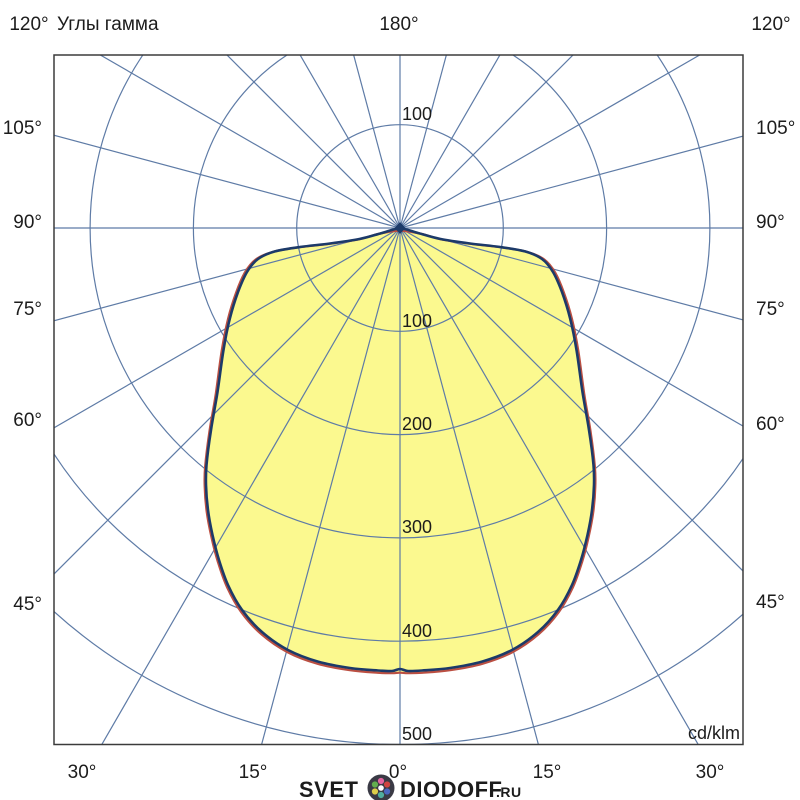 This screenshot has height=800, width=800. Describe the element at coordinates (417, 321) in the screenshot. I see `ring-value-100: 100` at that location.